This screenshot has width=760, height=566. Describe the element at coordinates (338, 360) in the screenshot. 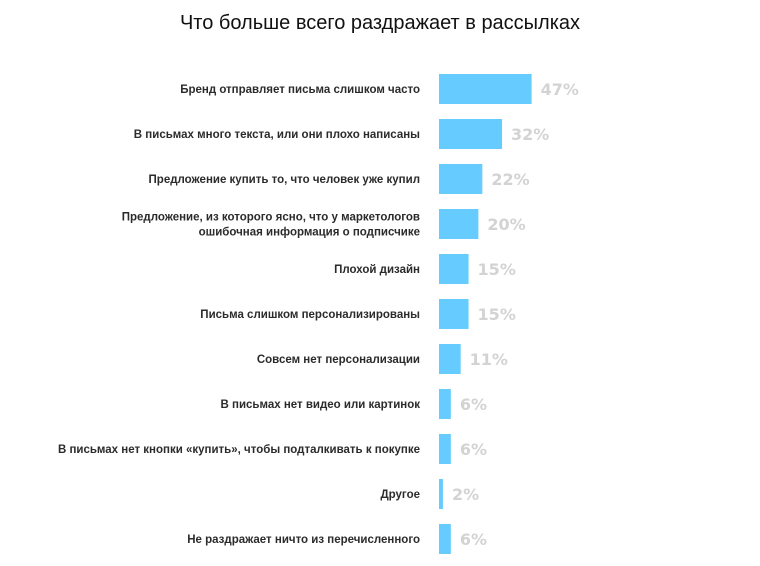

I see `category-label-6: Совсем нет персонализации` at that location.